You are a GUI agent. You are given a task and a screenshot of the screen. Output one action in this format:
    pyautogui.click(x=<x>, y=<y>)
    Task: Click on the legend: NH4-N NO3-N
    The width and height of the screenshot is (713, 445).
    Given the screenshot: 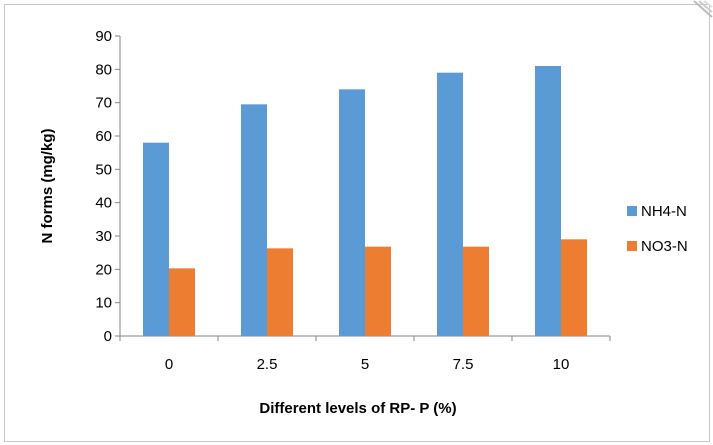 What is the action you would take?
    pyautogui.click(x=657, y=229)
    